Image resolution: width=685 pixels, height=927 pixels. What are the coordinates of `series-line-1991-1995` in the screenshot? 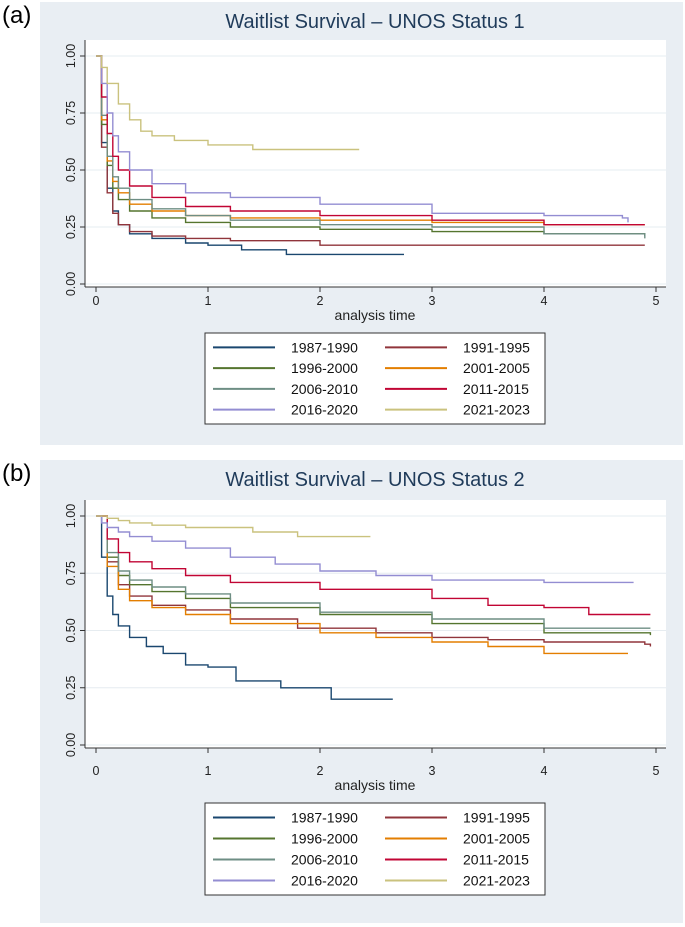 It's located at (374, 581).